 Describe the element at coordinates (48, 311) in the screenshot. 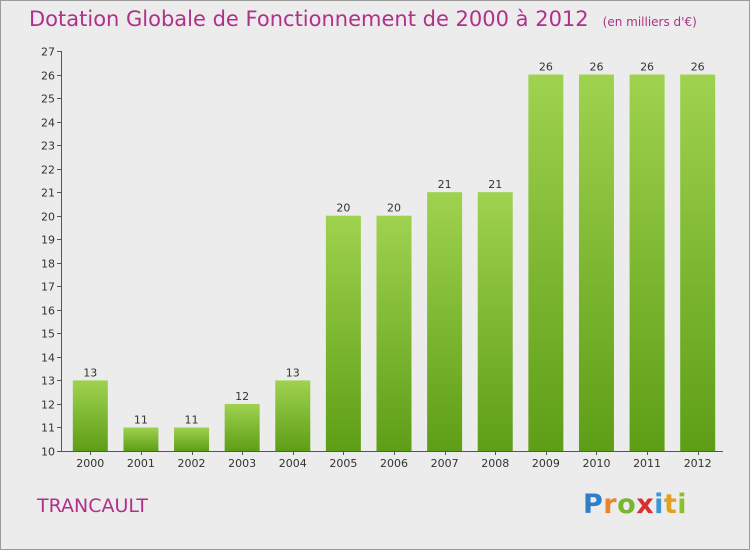

I see `y-tick-label: 16` at that location.